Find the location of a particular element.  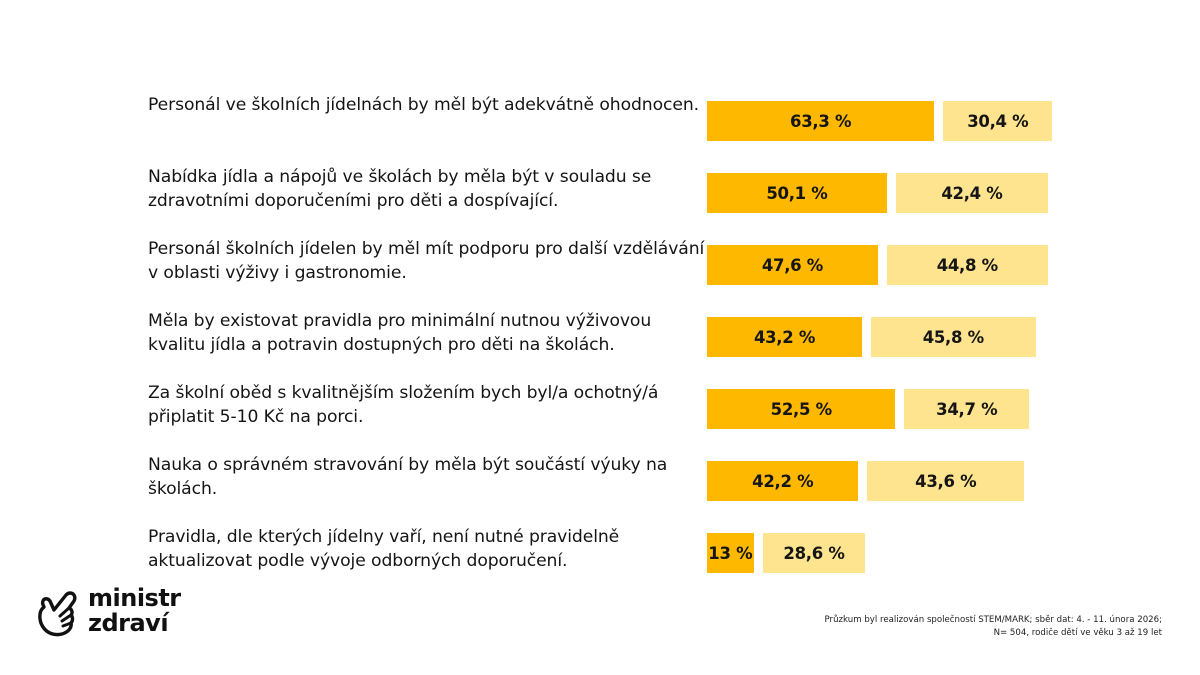

bar-secondary: 44,8 % is located at coordinates (967, 265).